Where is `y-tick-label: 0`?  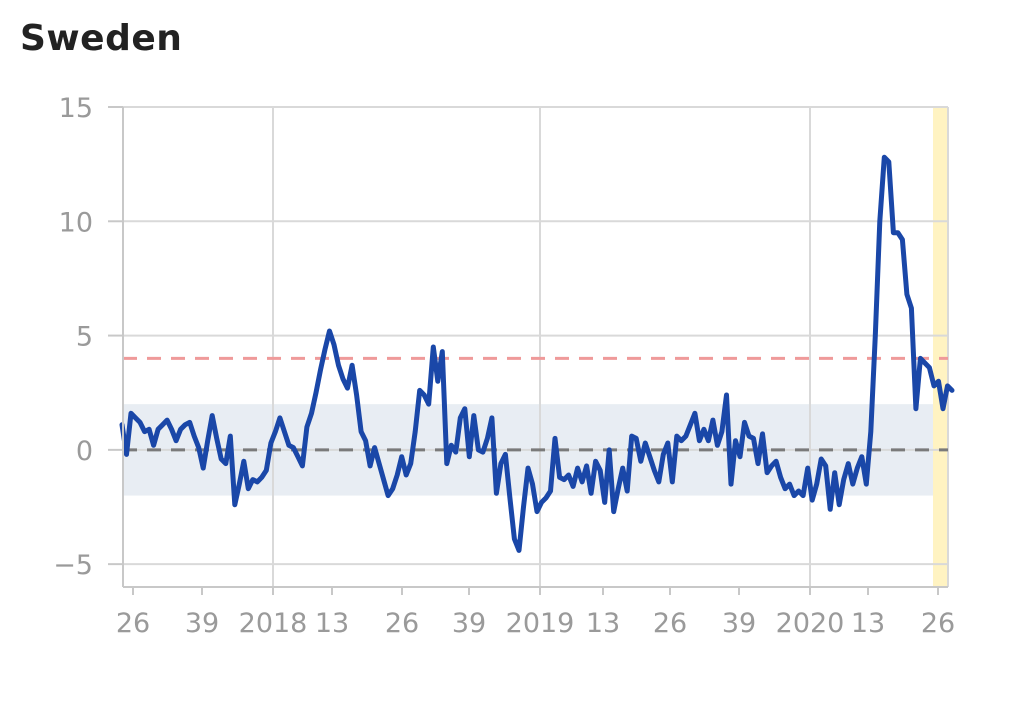 y-tick-label: 0 is located at coordinates (84, 451).